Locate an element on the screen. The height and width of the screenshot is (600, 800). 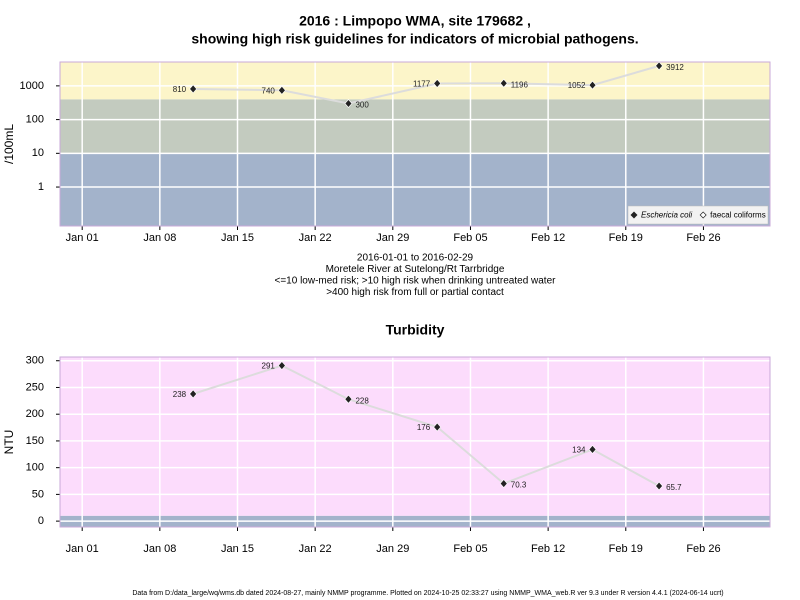
y-tick-label: 1000 is located at coordinates (32, 86).